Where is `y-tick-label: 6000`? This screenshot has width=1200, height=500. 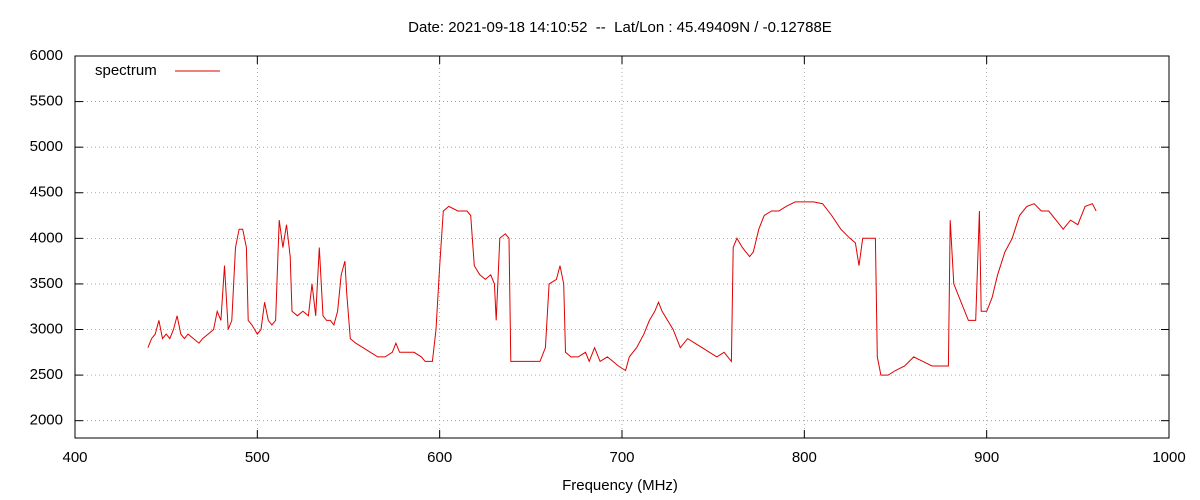
y-tick-label: 6000 is located at coordinates (46, 55).